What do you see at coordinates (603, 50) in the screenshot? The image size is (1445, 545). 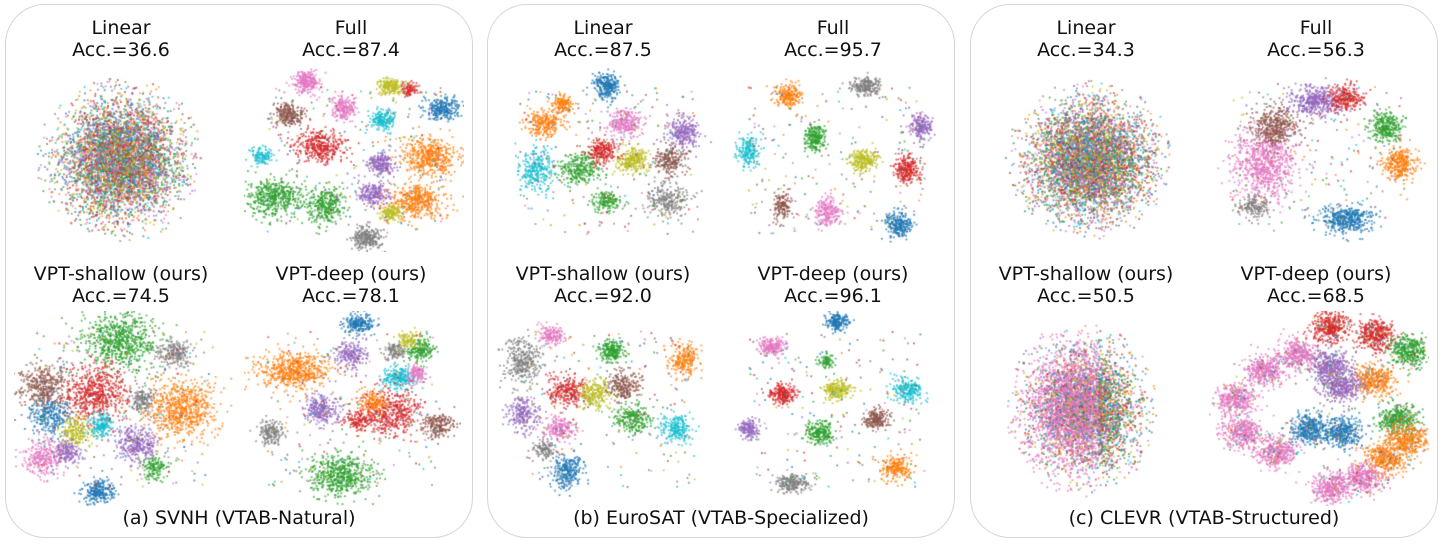 I see `accuracy-label: Acc.=87.5` at bounding box center [603, 50].